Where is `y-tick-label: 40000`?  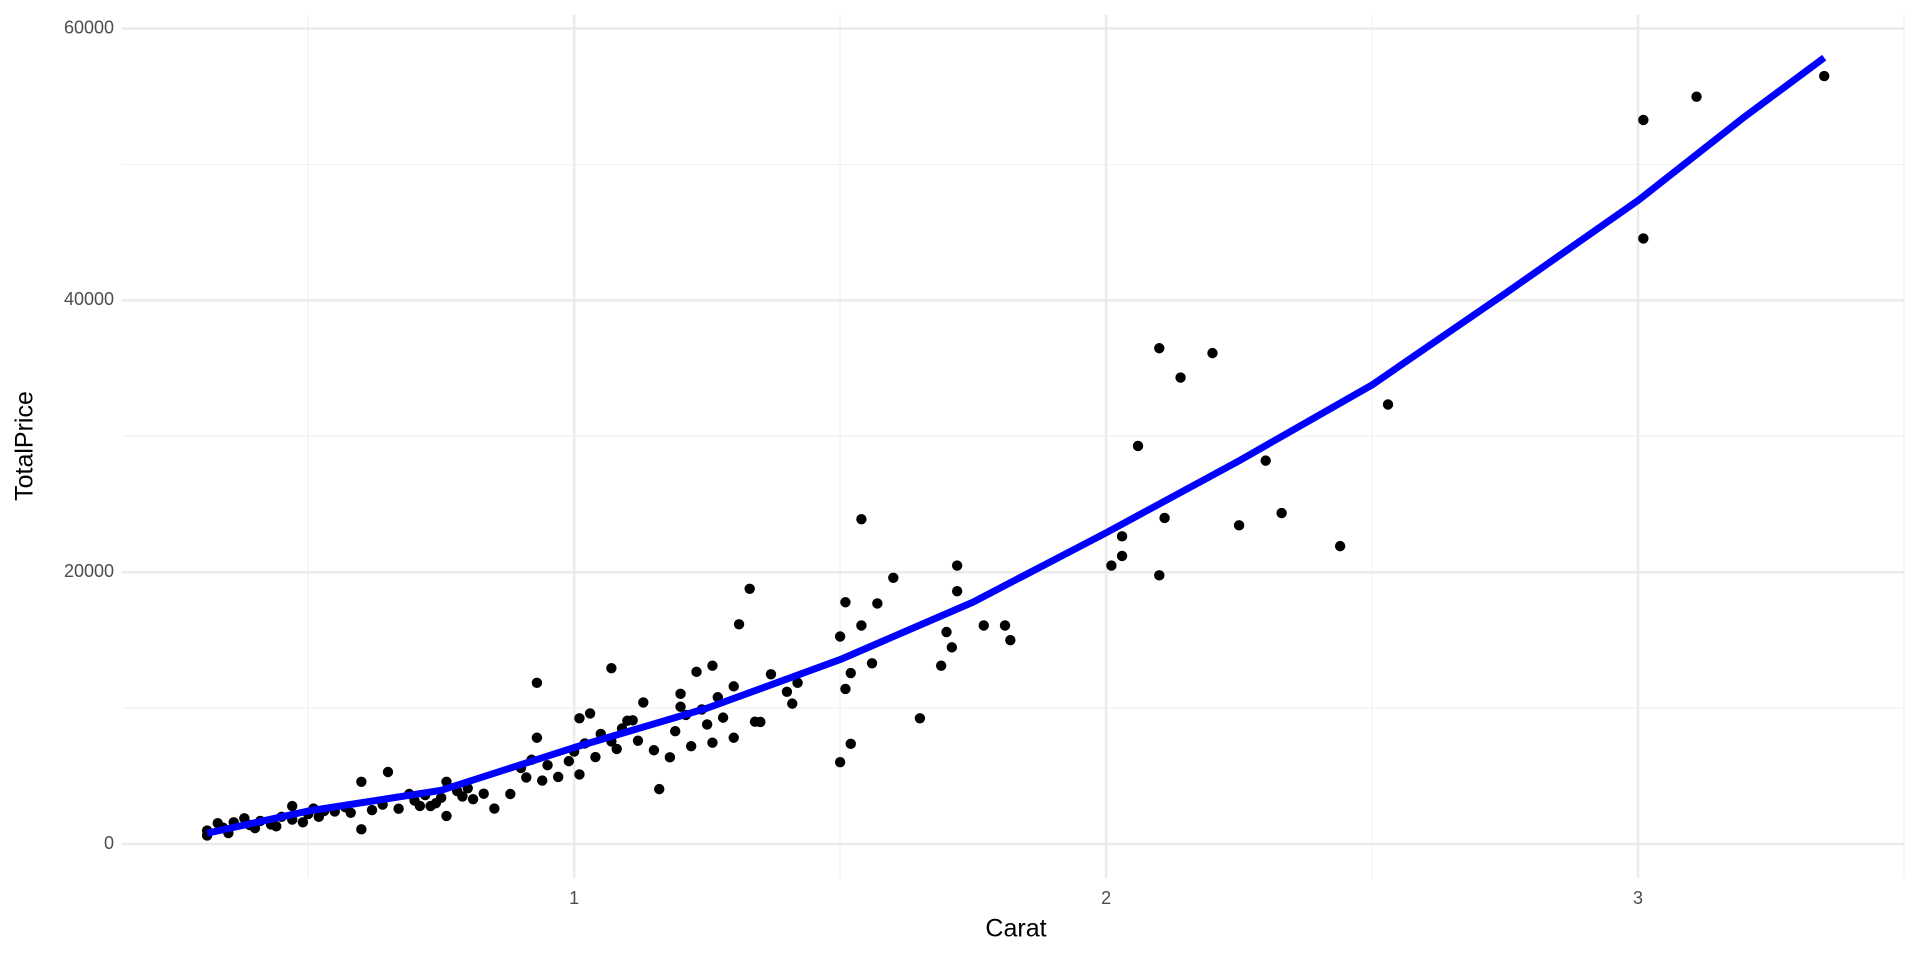 y-tick-label: 40000 is located at coordinates (89, 299).